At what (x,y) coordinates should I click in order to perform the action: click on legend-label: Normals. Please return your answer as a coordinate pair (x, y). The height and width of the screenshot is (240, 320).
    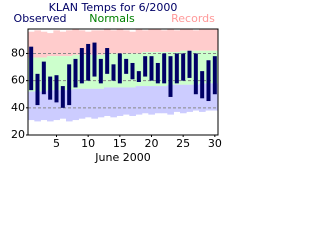
    Looking at the image, I should click on (112, 18).